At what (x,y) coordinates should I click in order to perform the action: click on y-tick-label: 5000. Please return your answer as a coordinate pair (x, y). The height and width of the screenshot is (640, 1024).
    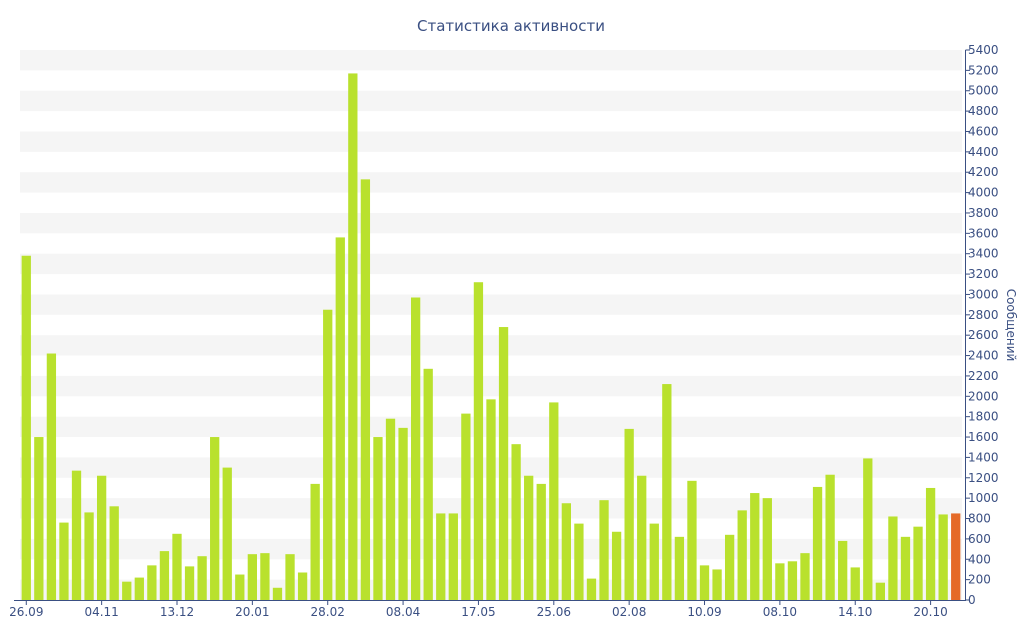
    Looking at the image, I should click on (983, 91).